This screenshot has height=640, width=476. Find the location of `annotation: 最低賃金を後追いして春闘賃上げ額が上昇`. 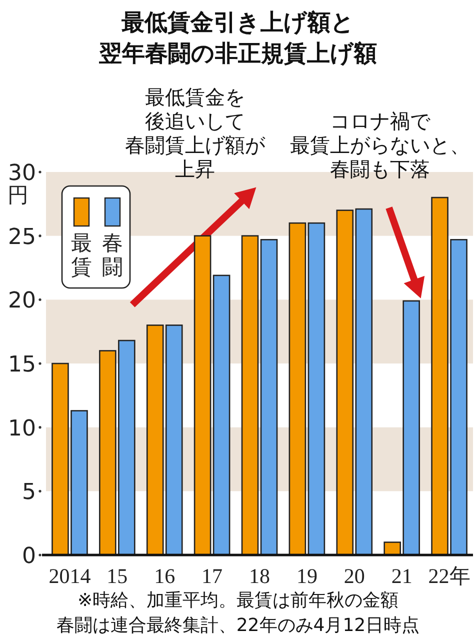

annotation: 最低賃金を後追いして春闘賃上げ額が上昇 is located at coordinates (195, 133).